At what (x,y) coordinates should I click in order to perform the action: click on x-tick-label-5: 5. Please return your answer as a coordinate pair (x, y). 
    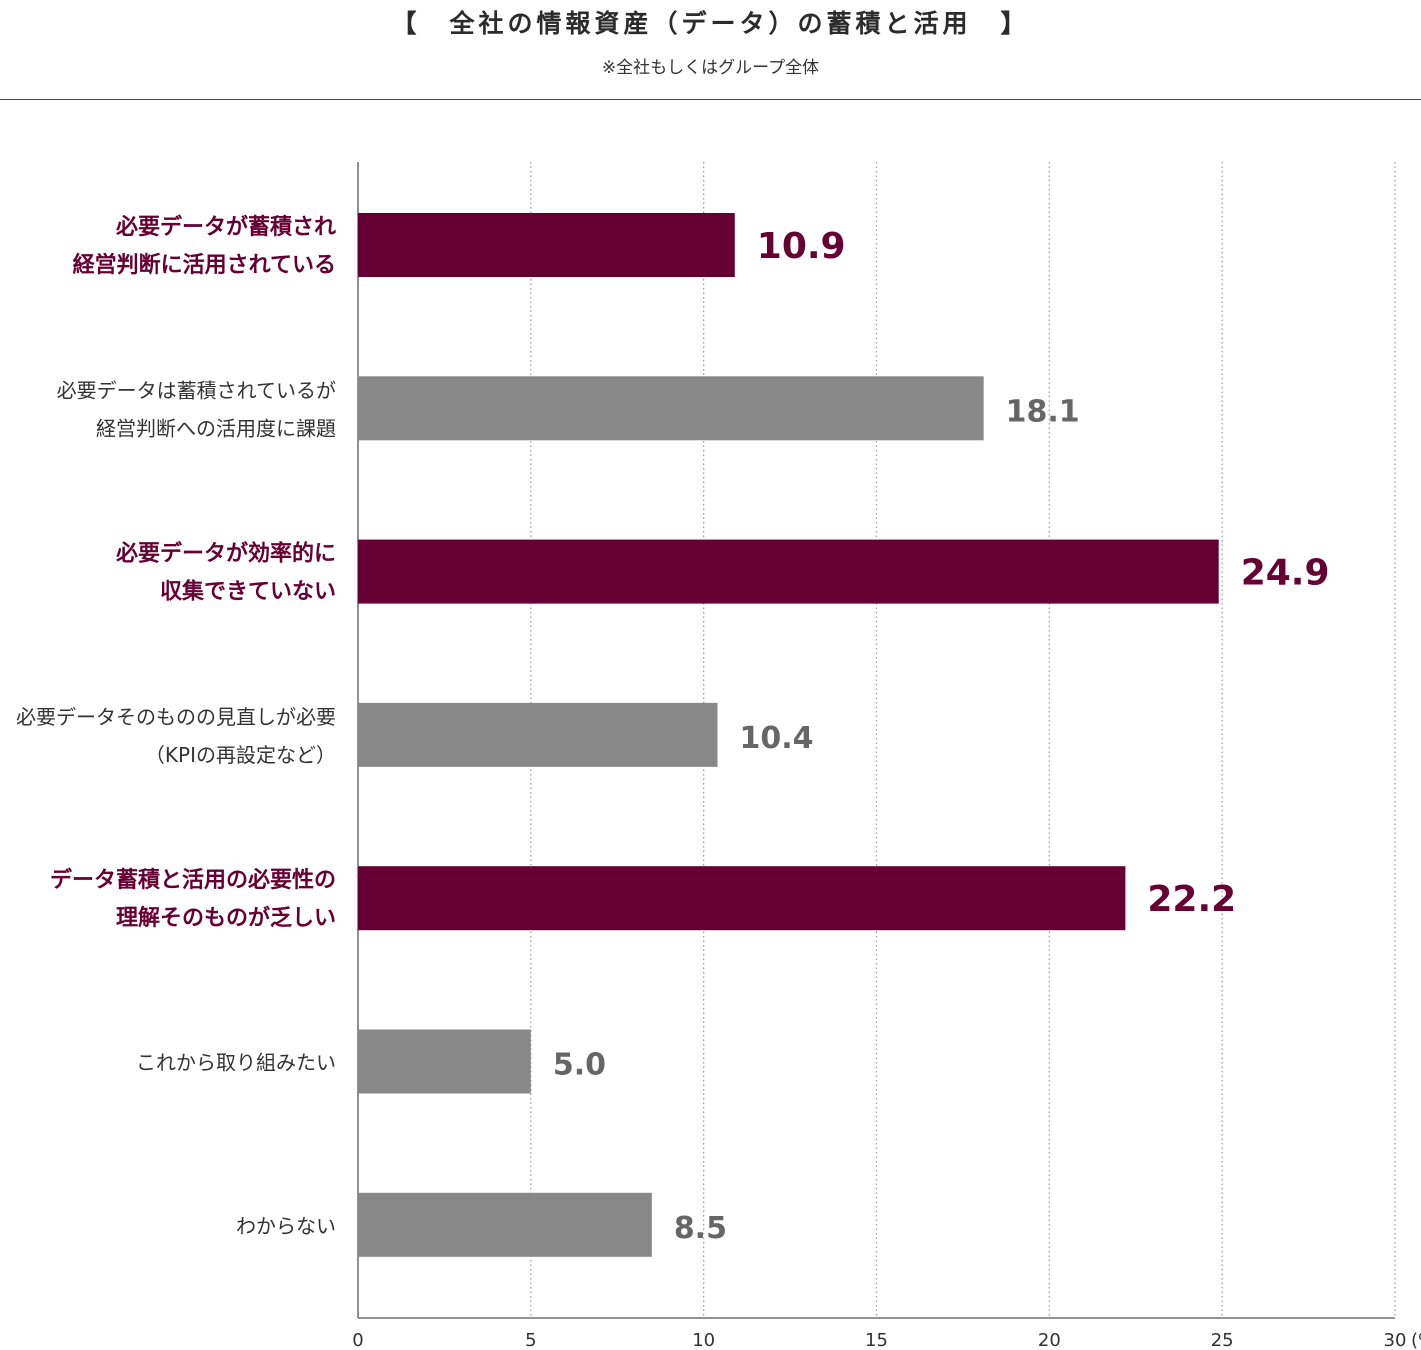
    Looking at the image, I should click on (530, 1340).